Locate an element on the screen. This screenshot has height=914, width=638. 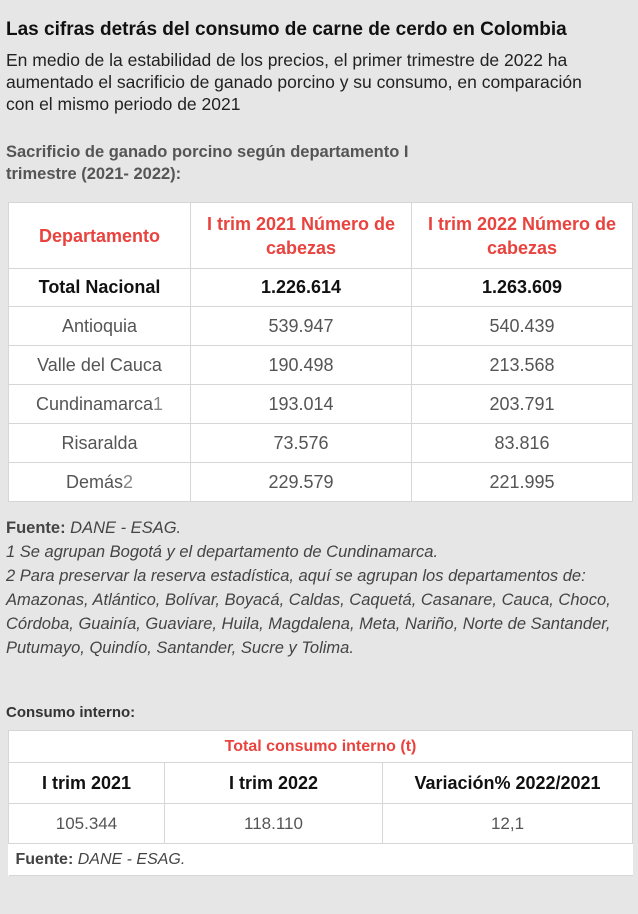
department-cell: Demás2 is located at coordinates (99, 482).